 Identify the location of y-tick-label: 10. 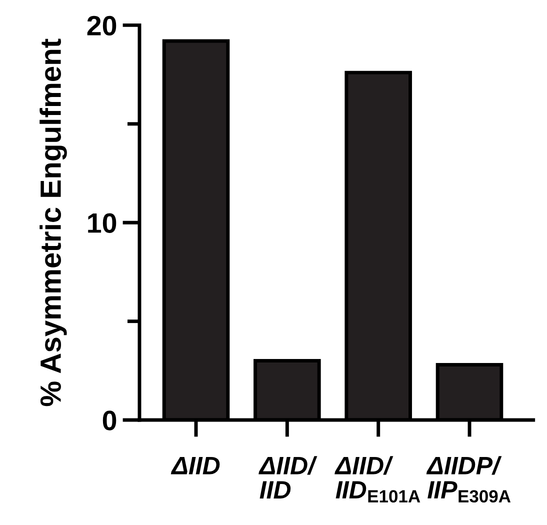
(102, 223).